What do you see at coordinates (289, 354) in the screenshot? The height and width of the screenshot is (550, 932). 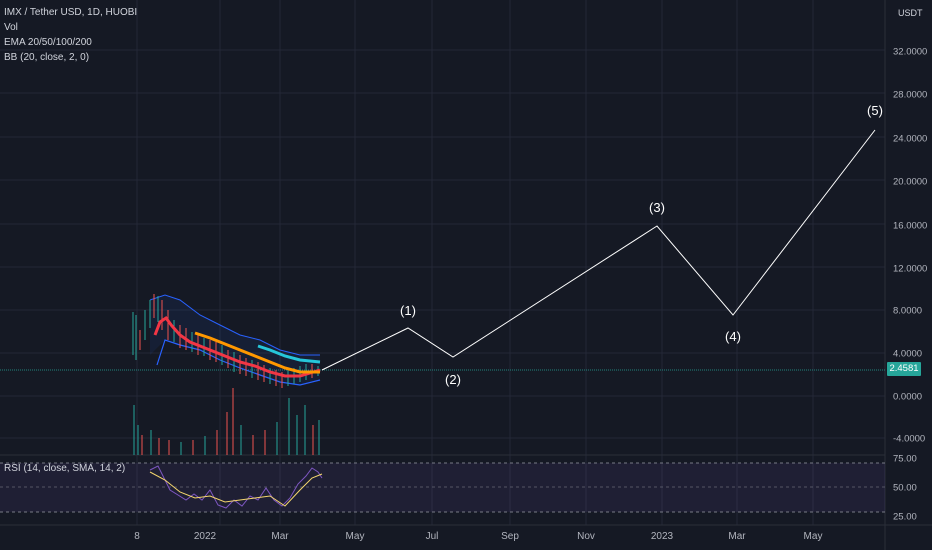 I see `ema-100-line` at bounding box center [289, 354].